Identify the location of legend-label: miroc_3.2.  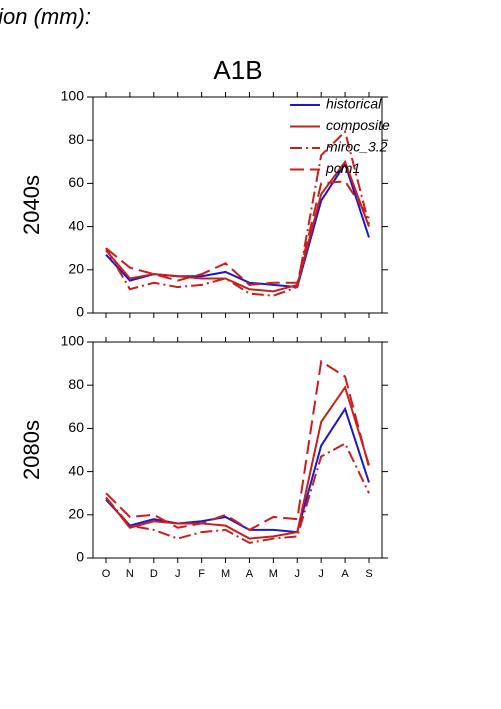
(357, 147).